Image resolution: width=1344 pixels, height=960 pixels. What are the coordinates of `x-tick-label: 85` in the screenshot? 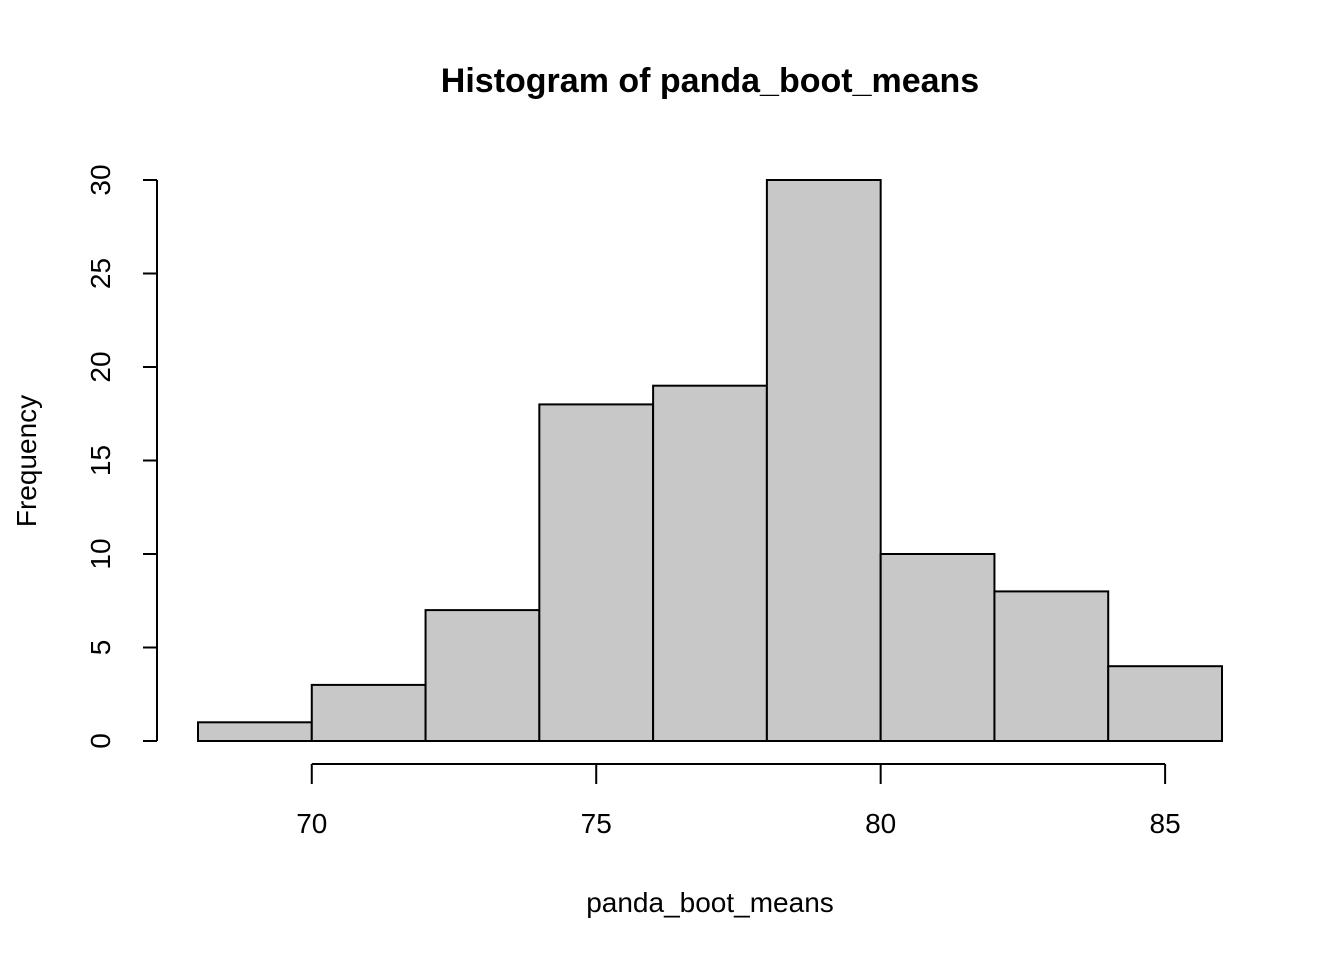 It's located at (1165, 823).